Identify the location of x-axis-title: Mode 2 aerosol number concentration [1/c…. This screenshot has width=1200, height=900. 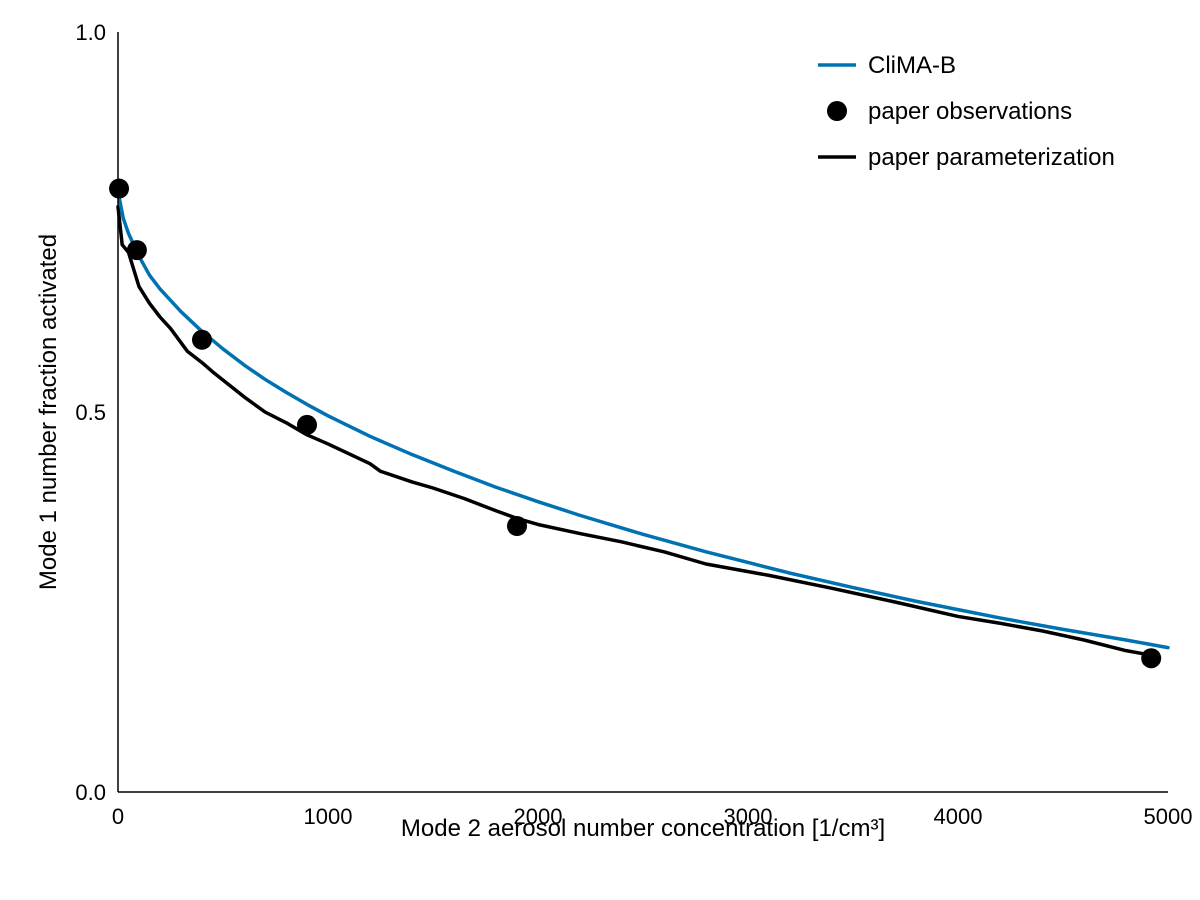
(643, 828).